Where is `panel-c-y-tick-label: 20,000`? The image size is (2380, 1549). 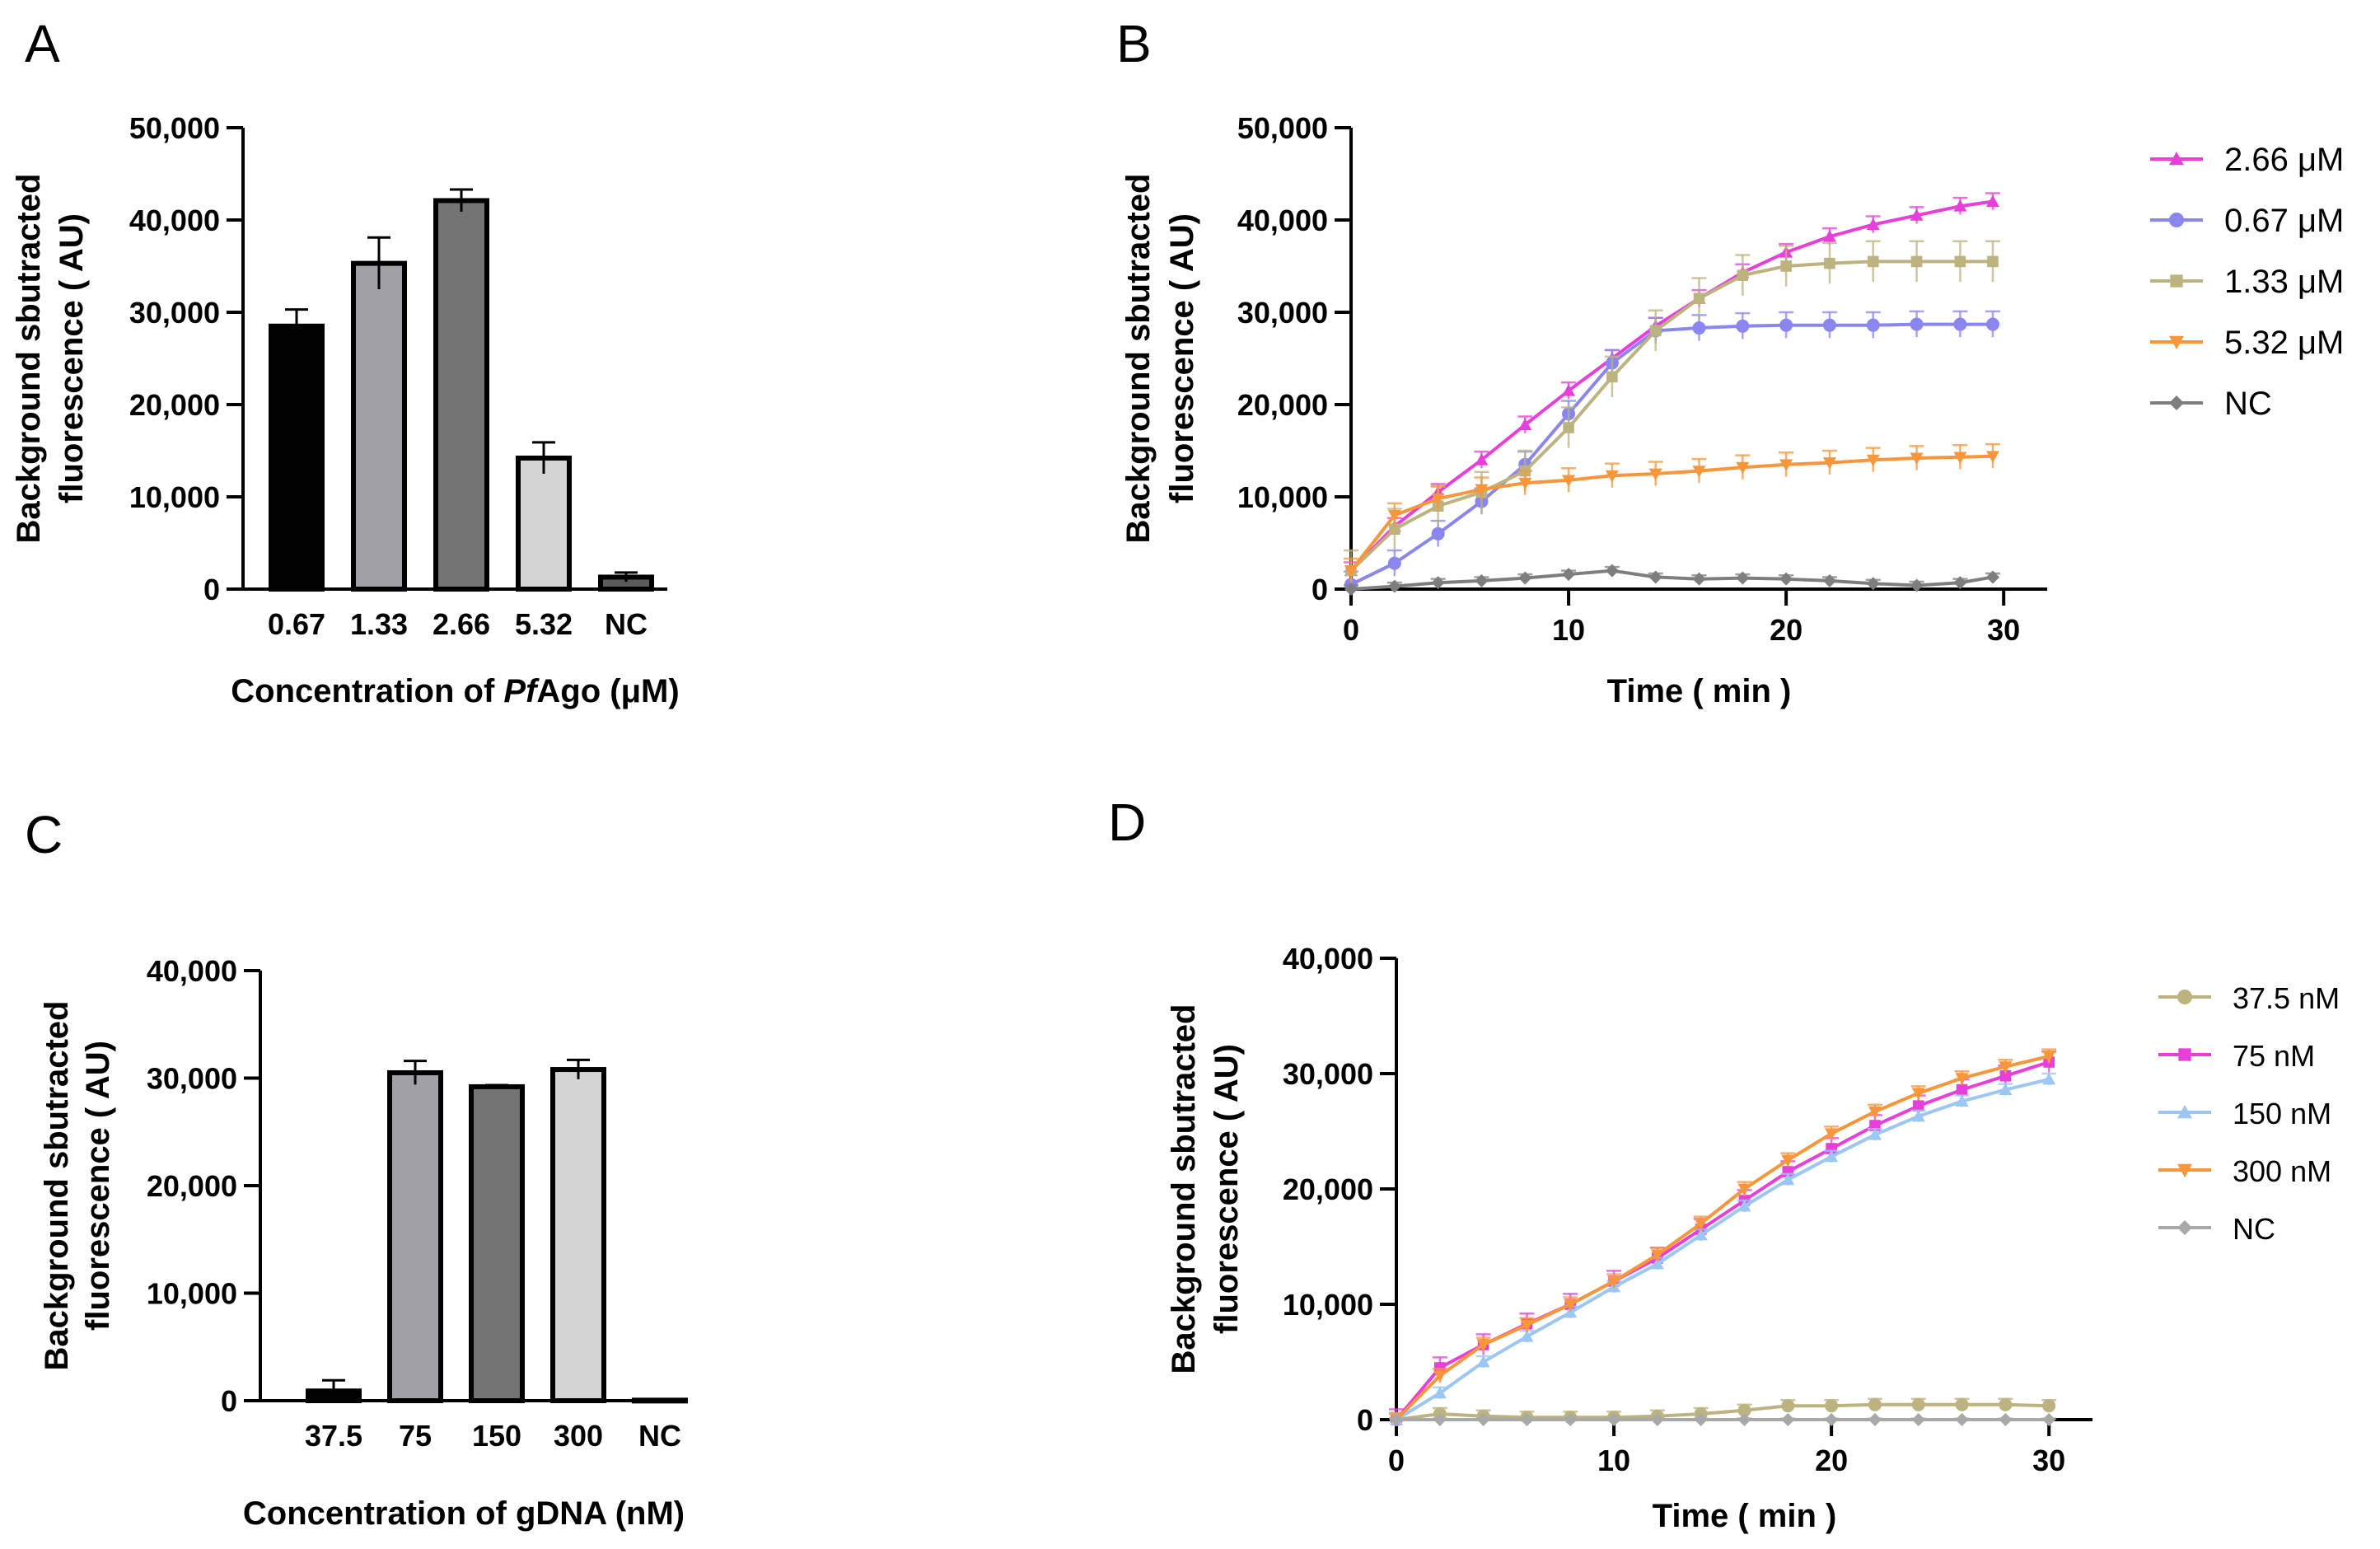
panel-c-y-tick-label: 20,000 is located at coordinates (192, 1186).